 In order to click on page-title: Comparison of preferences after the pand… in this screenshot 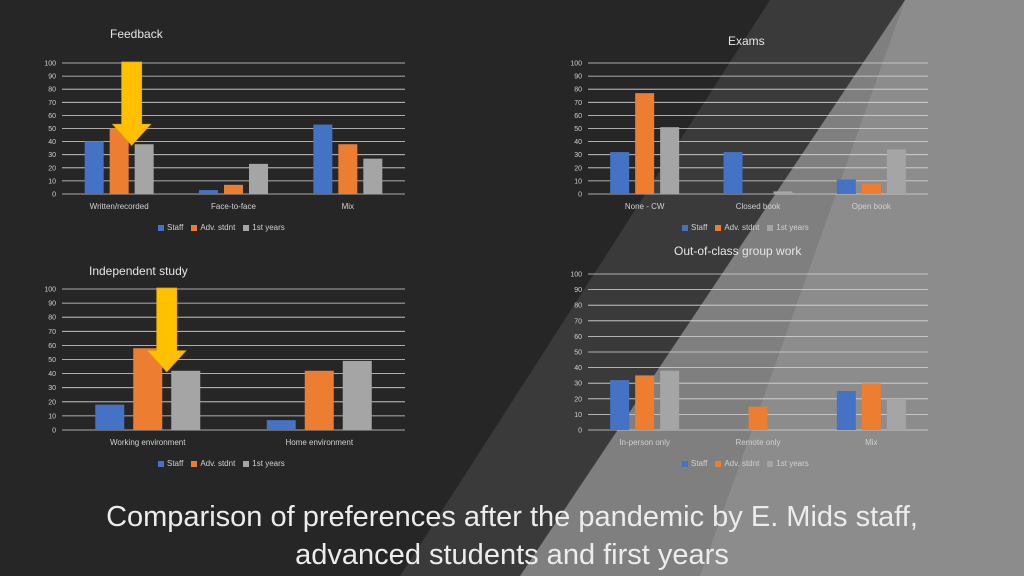, I will do `click(512, 536)`.